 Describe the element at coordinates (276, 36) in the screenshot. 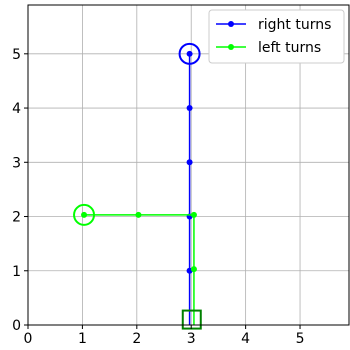

I see `legend: right turns left turns` at that location.